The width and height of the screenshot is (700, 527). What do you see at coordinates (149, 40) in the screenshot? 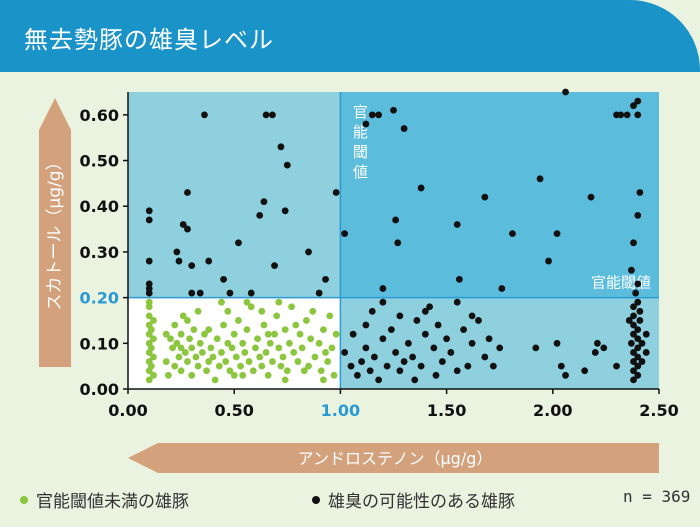
I see `page-title: 無去勢豚の雄臭レベル` at bounding box center [149, 40].